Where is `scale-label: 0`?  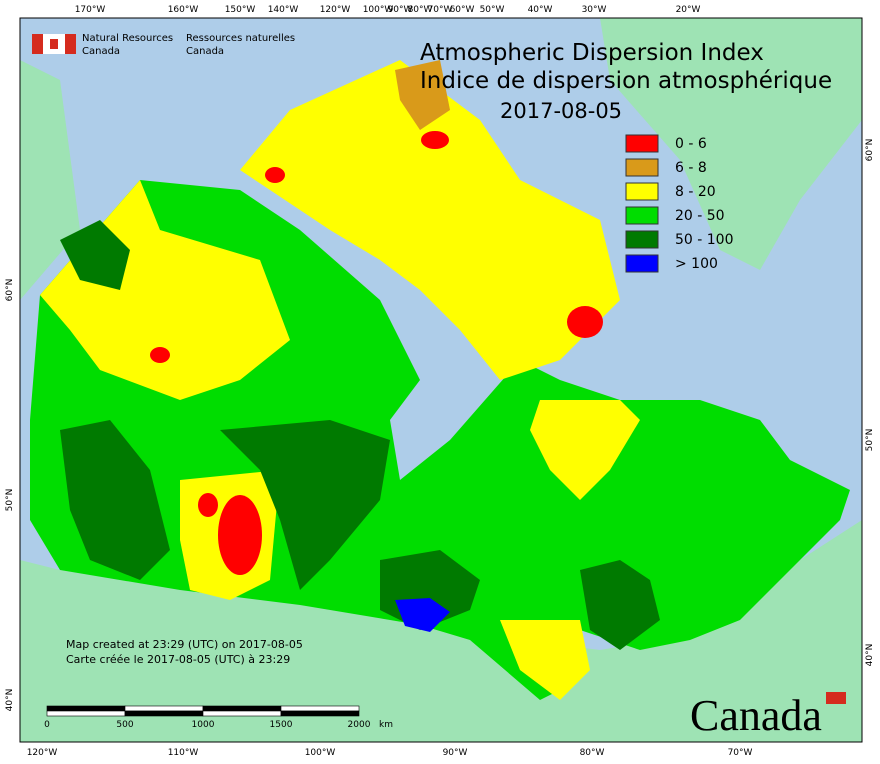
scale-label: 0 is located at coordinates (47, 725).